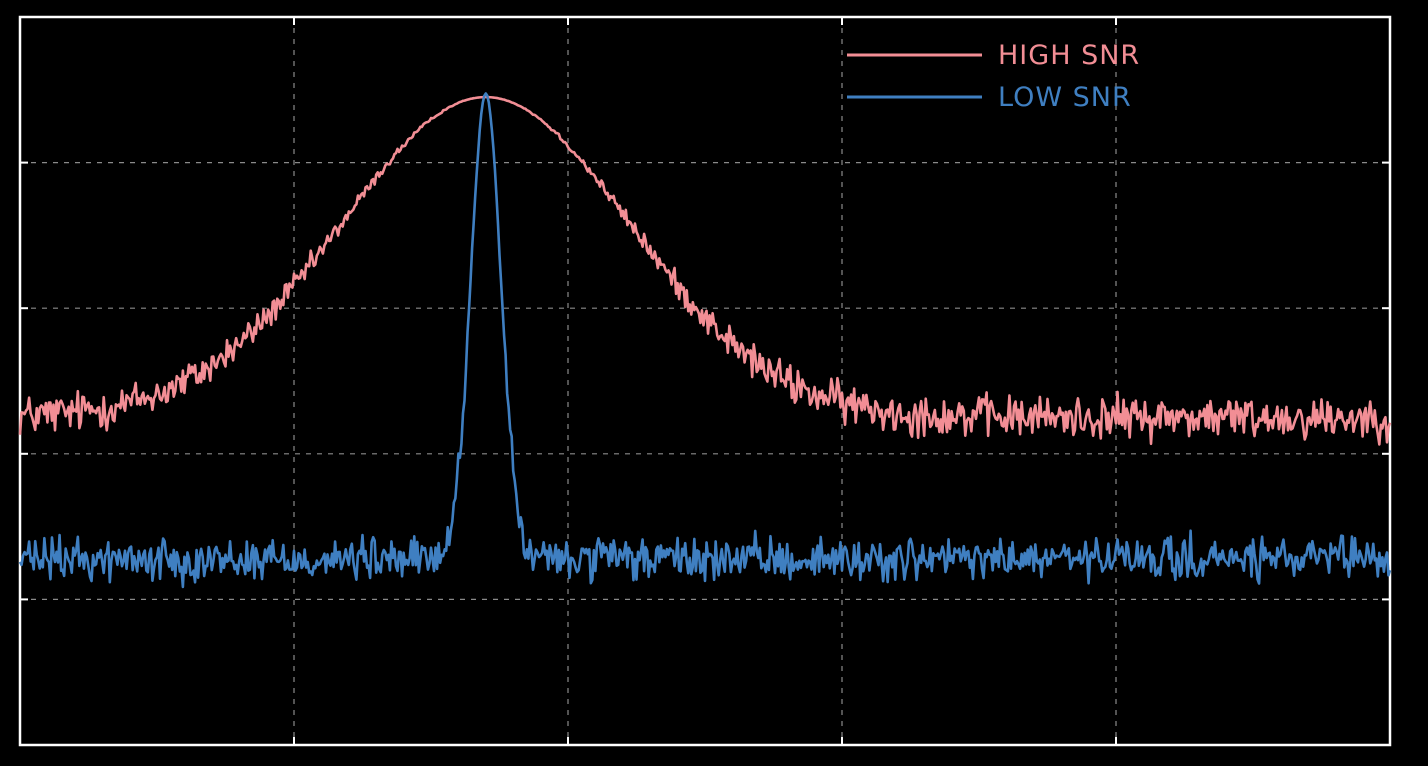 The width and height of the screenshot is (1428, 766). I want to click on legend: HIGH SNR LOW SNR, so click(993, 76).